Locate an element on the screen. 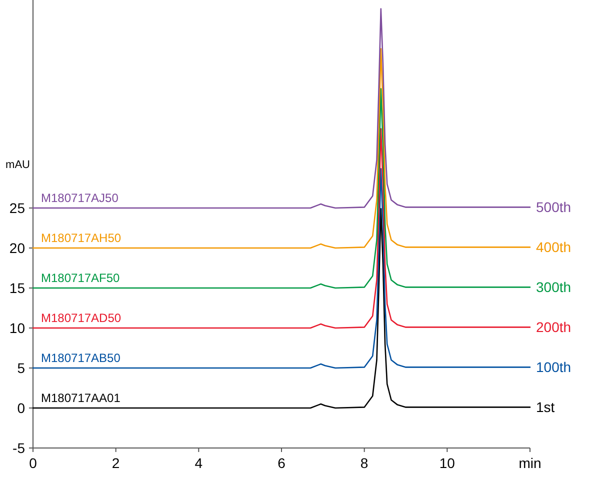 The height and width of the screenshot is (504, 600). x-tick-label: 8 is located at coordinates (364, 463).